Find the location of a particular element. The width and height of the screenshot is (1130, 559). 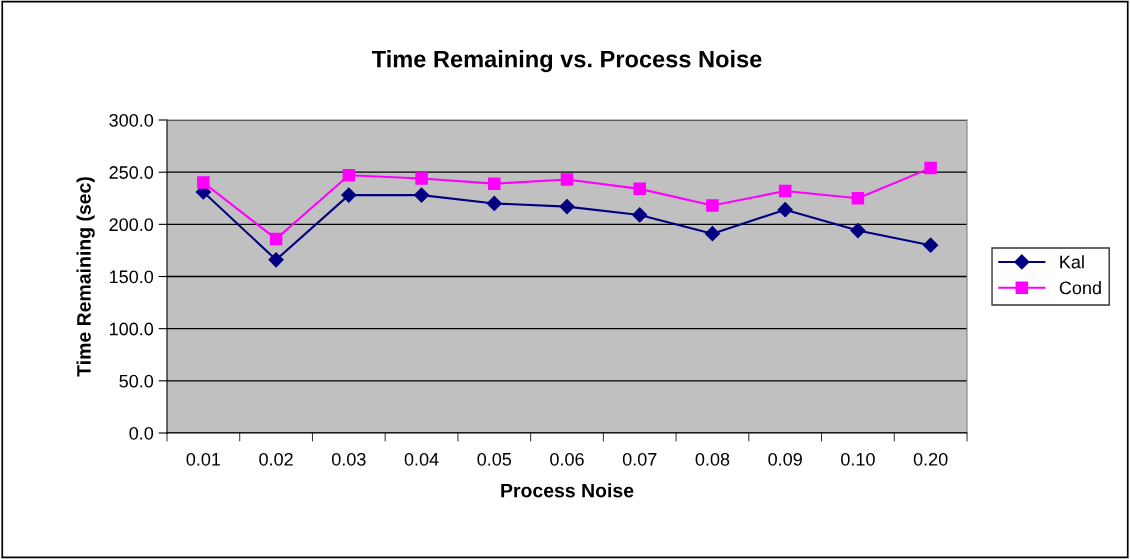

x-tick-label: 0.10 is located at coordinates (858, 459).